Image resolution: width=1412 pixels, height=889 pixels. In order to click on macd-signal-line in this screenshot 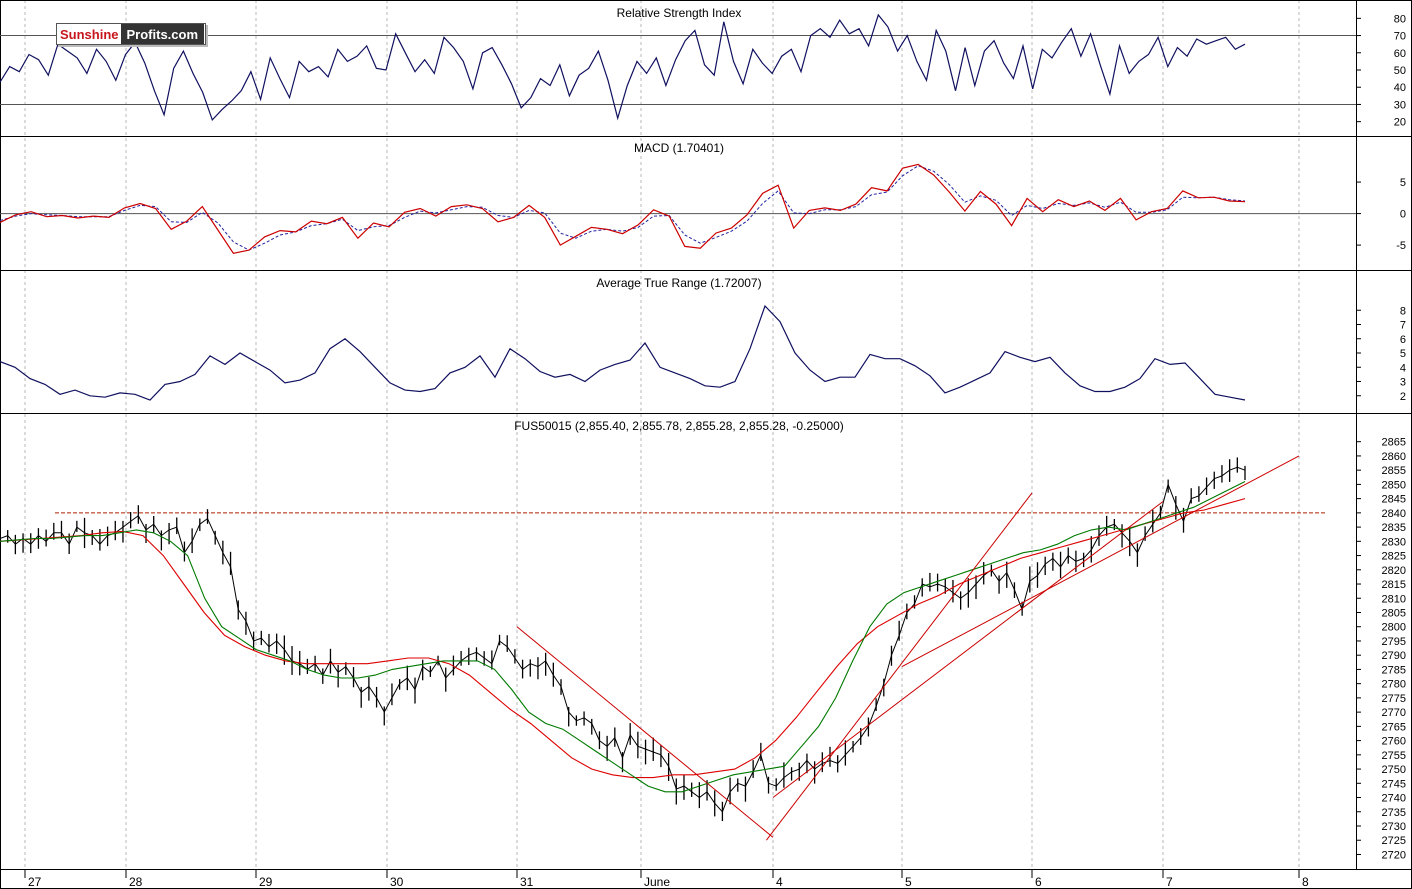, I will do `click(623, 208)`.